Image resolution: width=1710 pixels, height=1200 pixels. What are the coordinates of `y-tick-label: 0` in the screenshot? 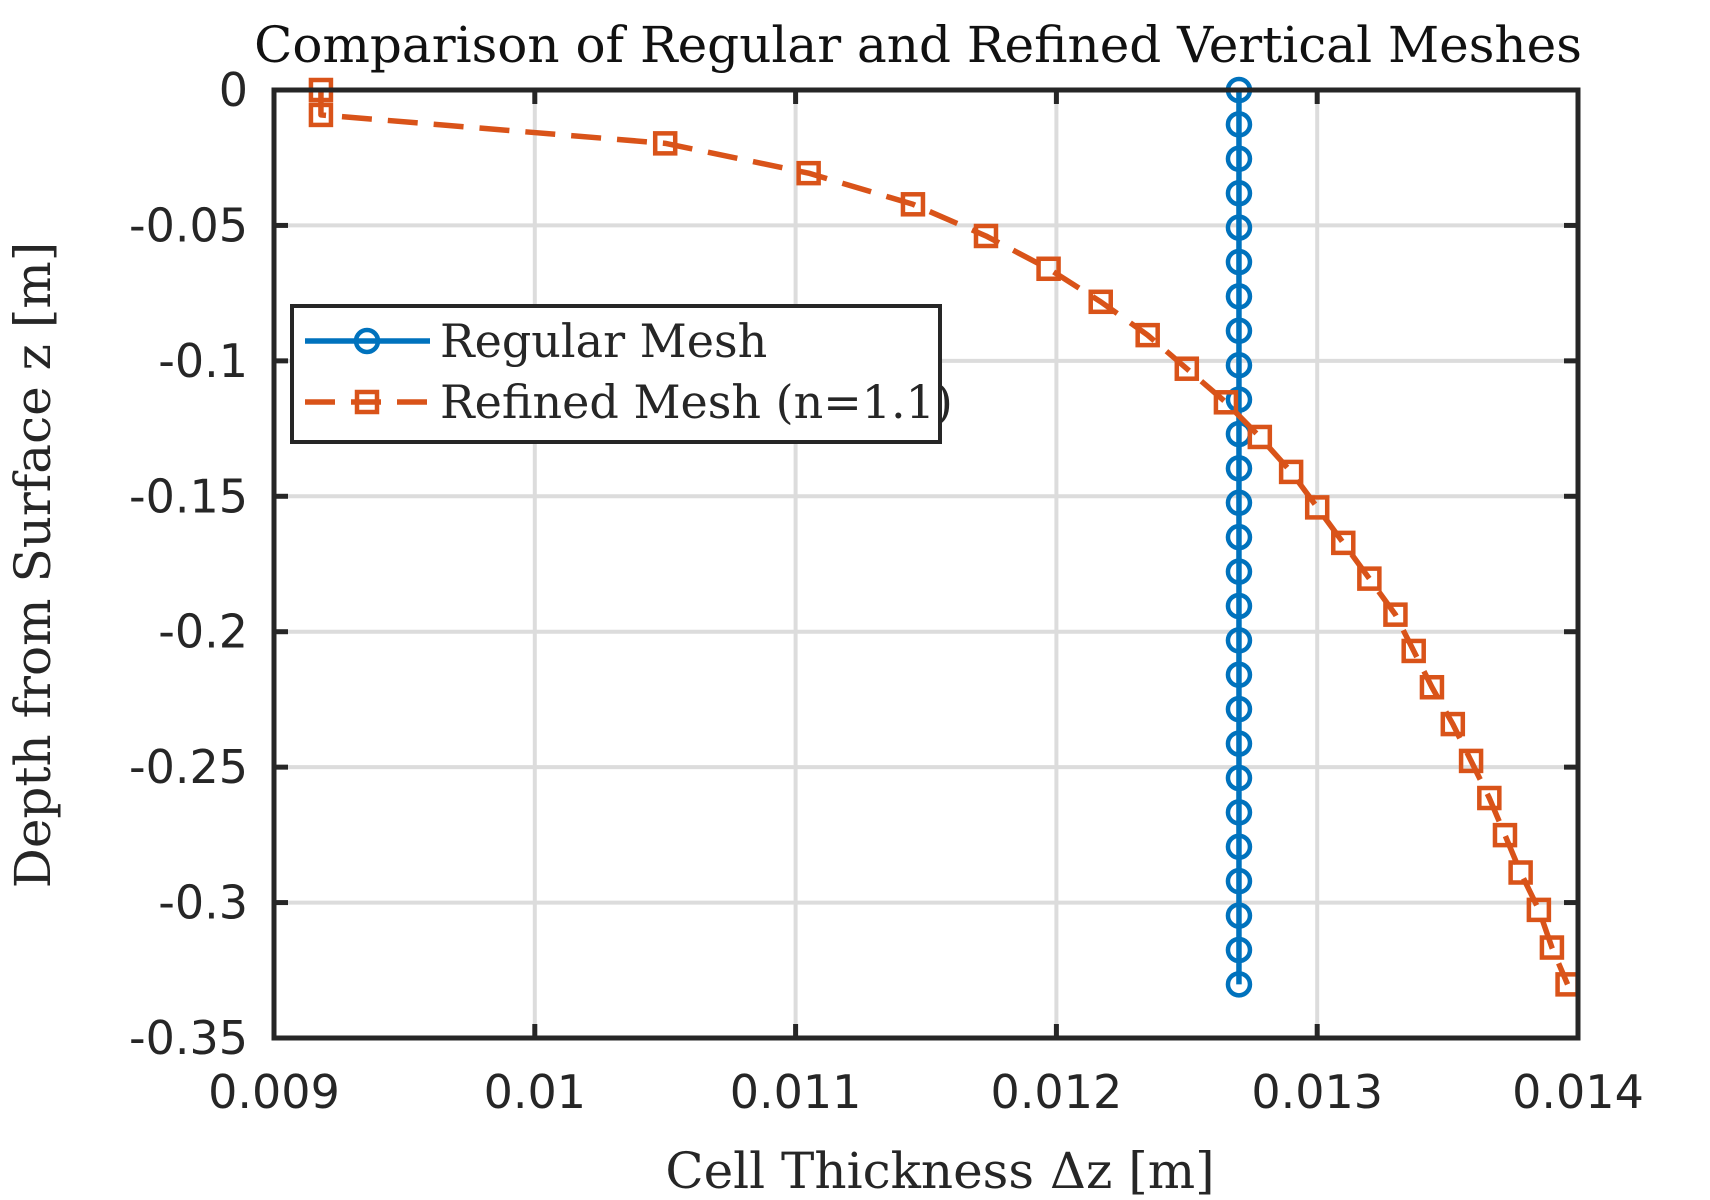 It's located at (233, 90).